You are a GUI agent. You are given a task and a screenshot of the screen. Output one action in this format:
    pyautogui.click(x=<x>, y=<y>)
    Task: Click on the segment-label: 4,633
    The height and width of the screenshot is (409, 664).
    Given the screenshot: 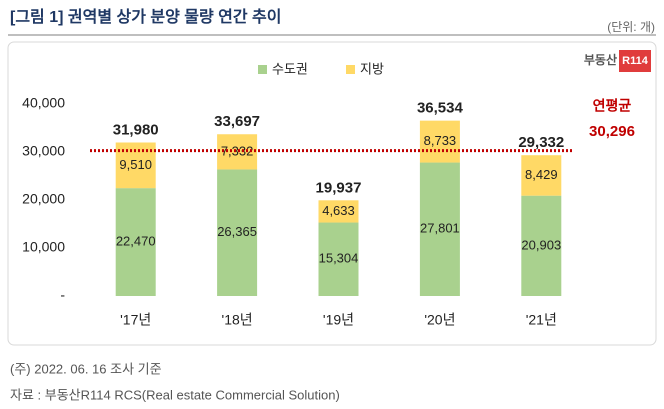 What is the action you would take?
    pyautogui.click(x=338, y=210)
    